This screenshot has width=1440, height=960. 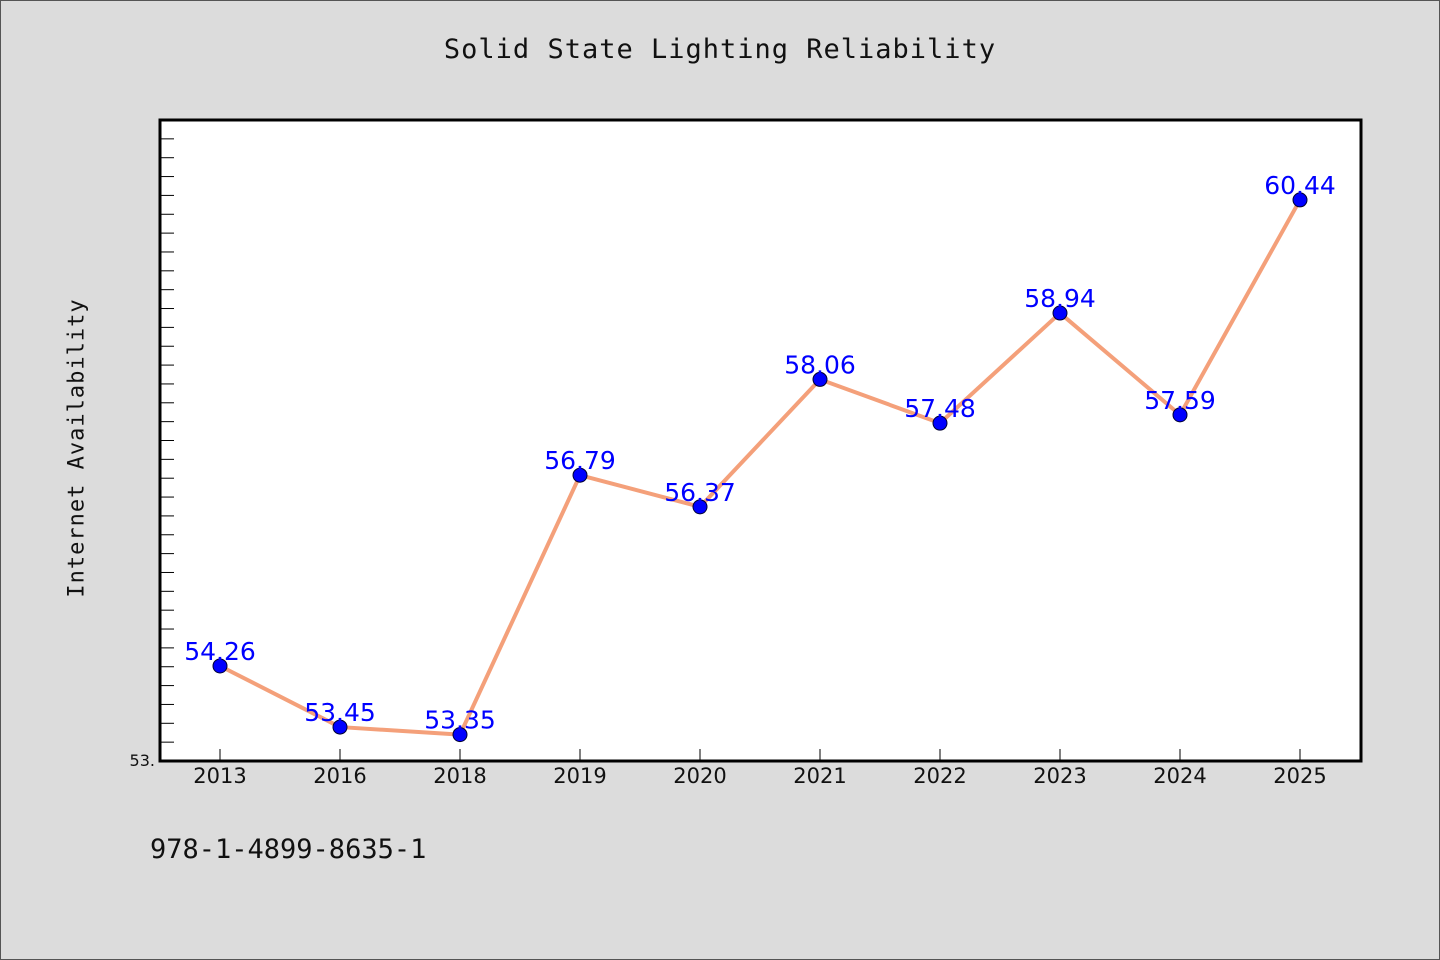 I want to click on x-tick-label: 2016, so click(x=339, y=776).